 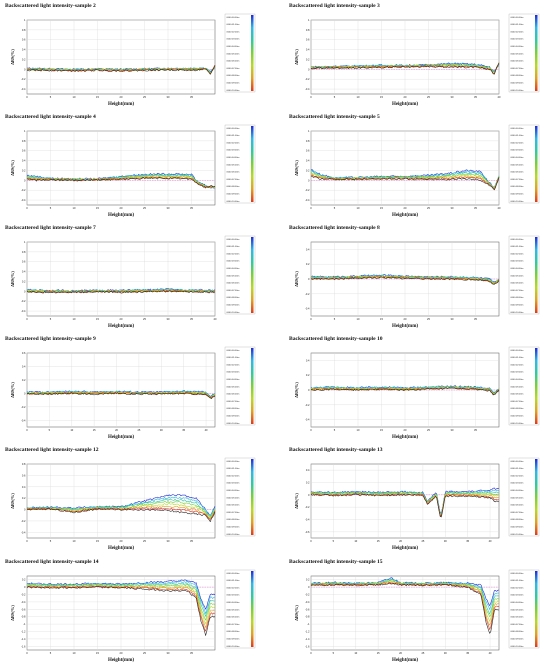 What do you see at coordinates (405, 430) in the screenshot?
I see `x-tick-label: 20` at bounding box center [405, 430].